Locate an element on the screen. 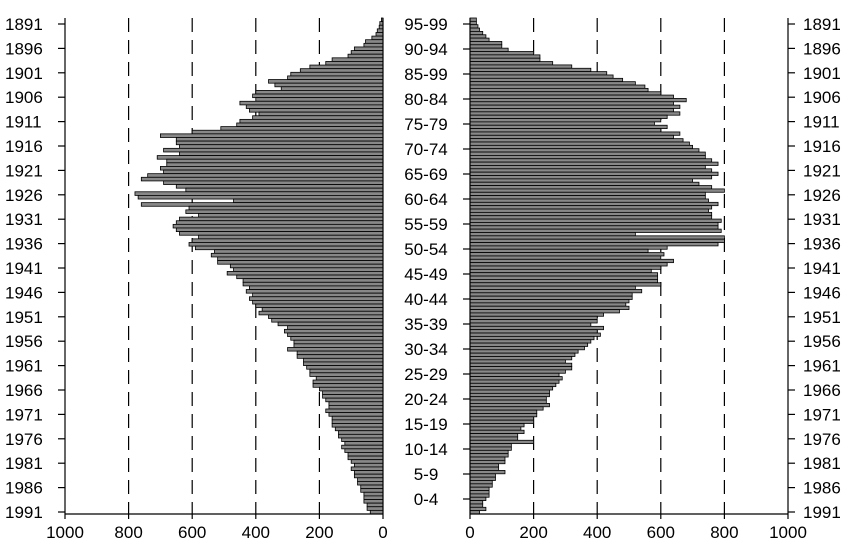 The image size is (849, 545). right-tick-label: 400 is located at coordinates (597, 532).